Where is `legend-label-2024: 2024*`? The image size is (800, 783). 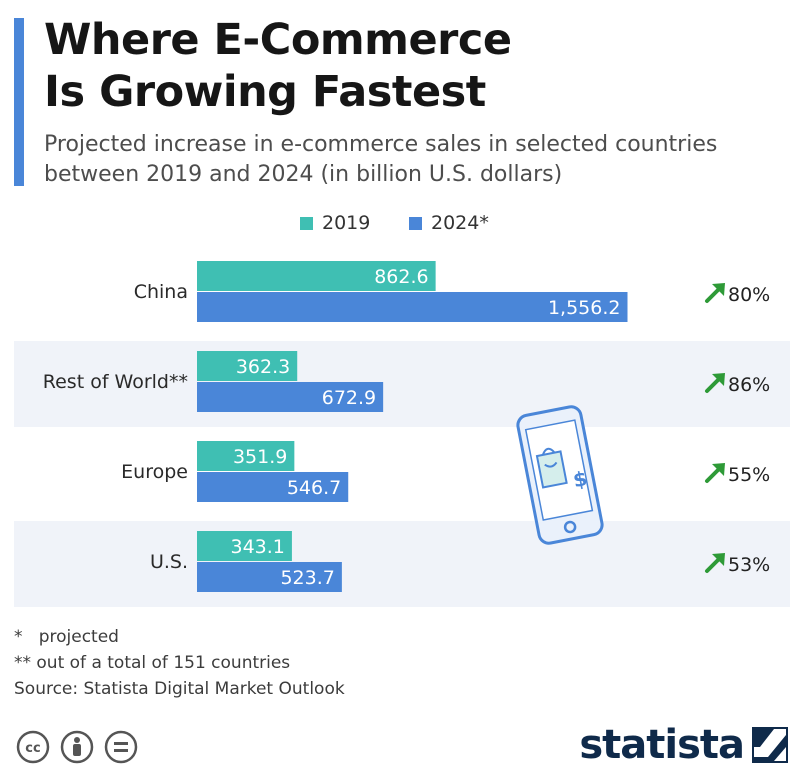
legend-label-2024: 2024* is located at coordinates (460, 223).